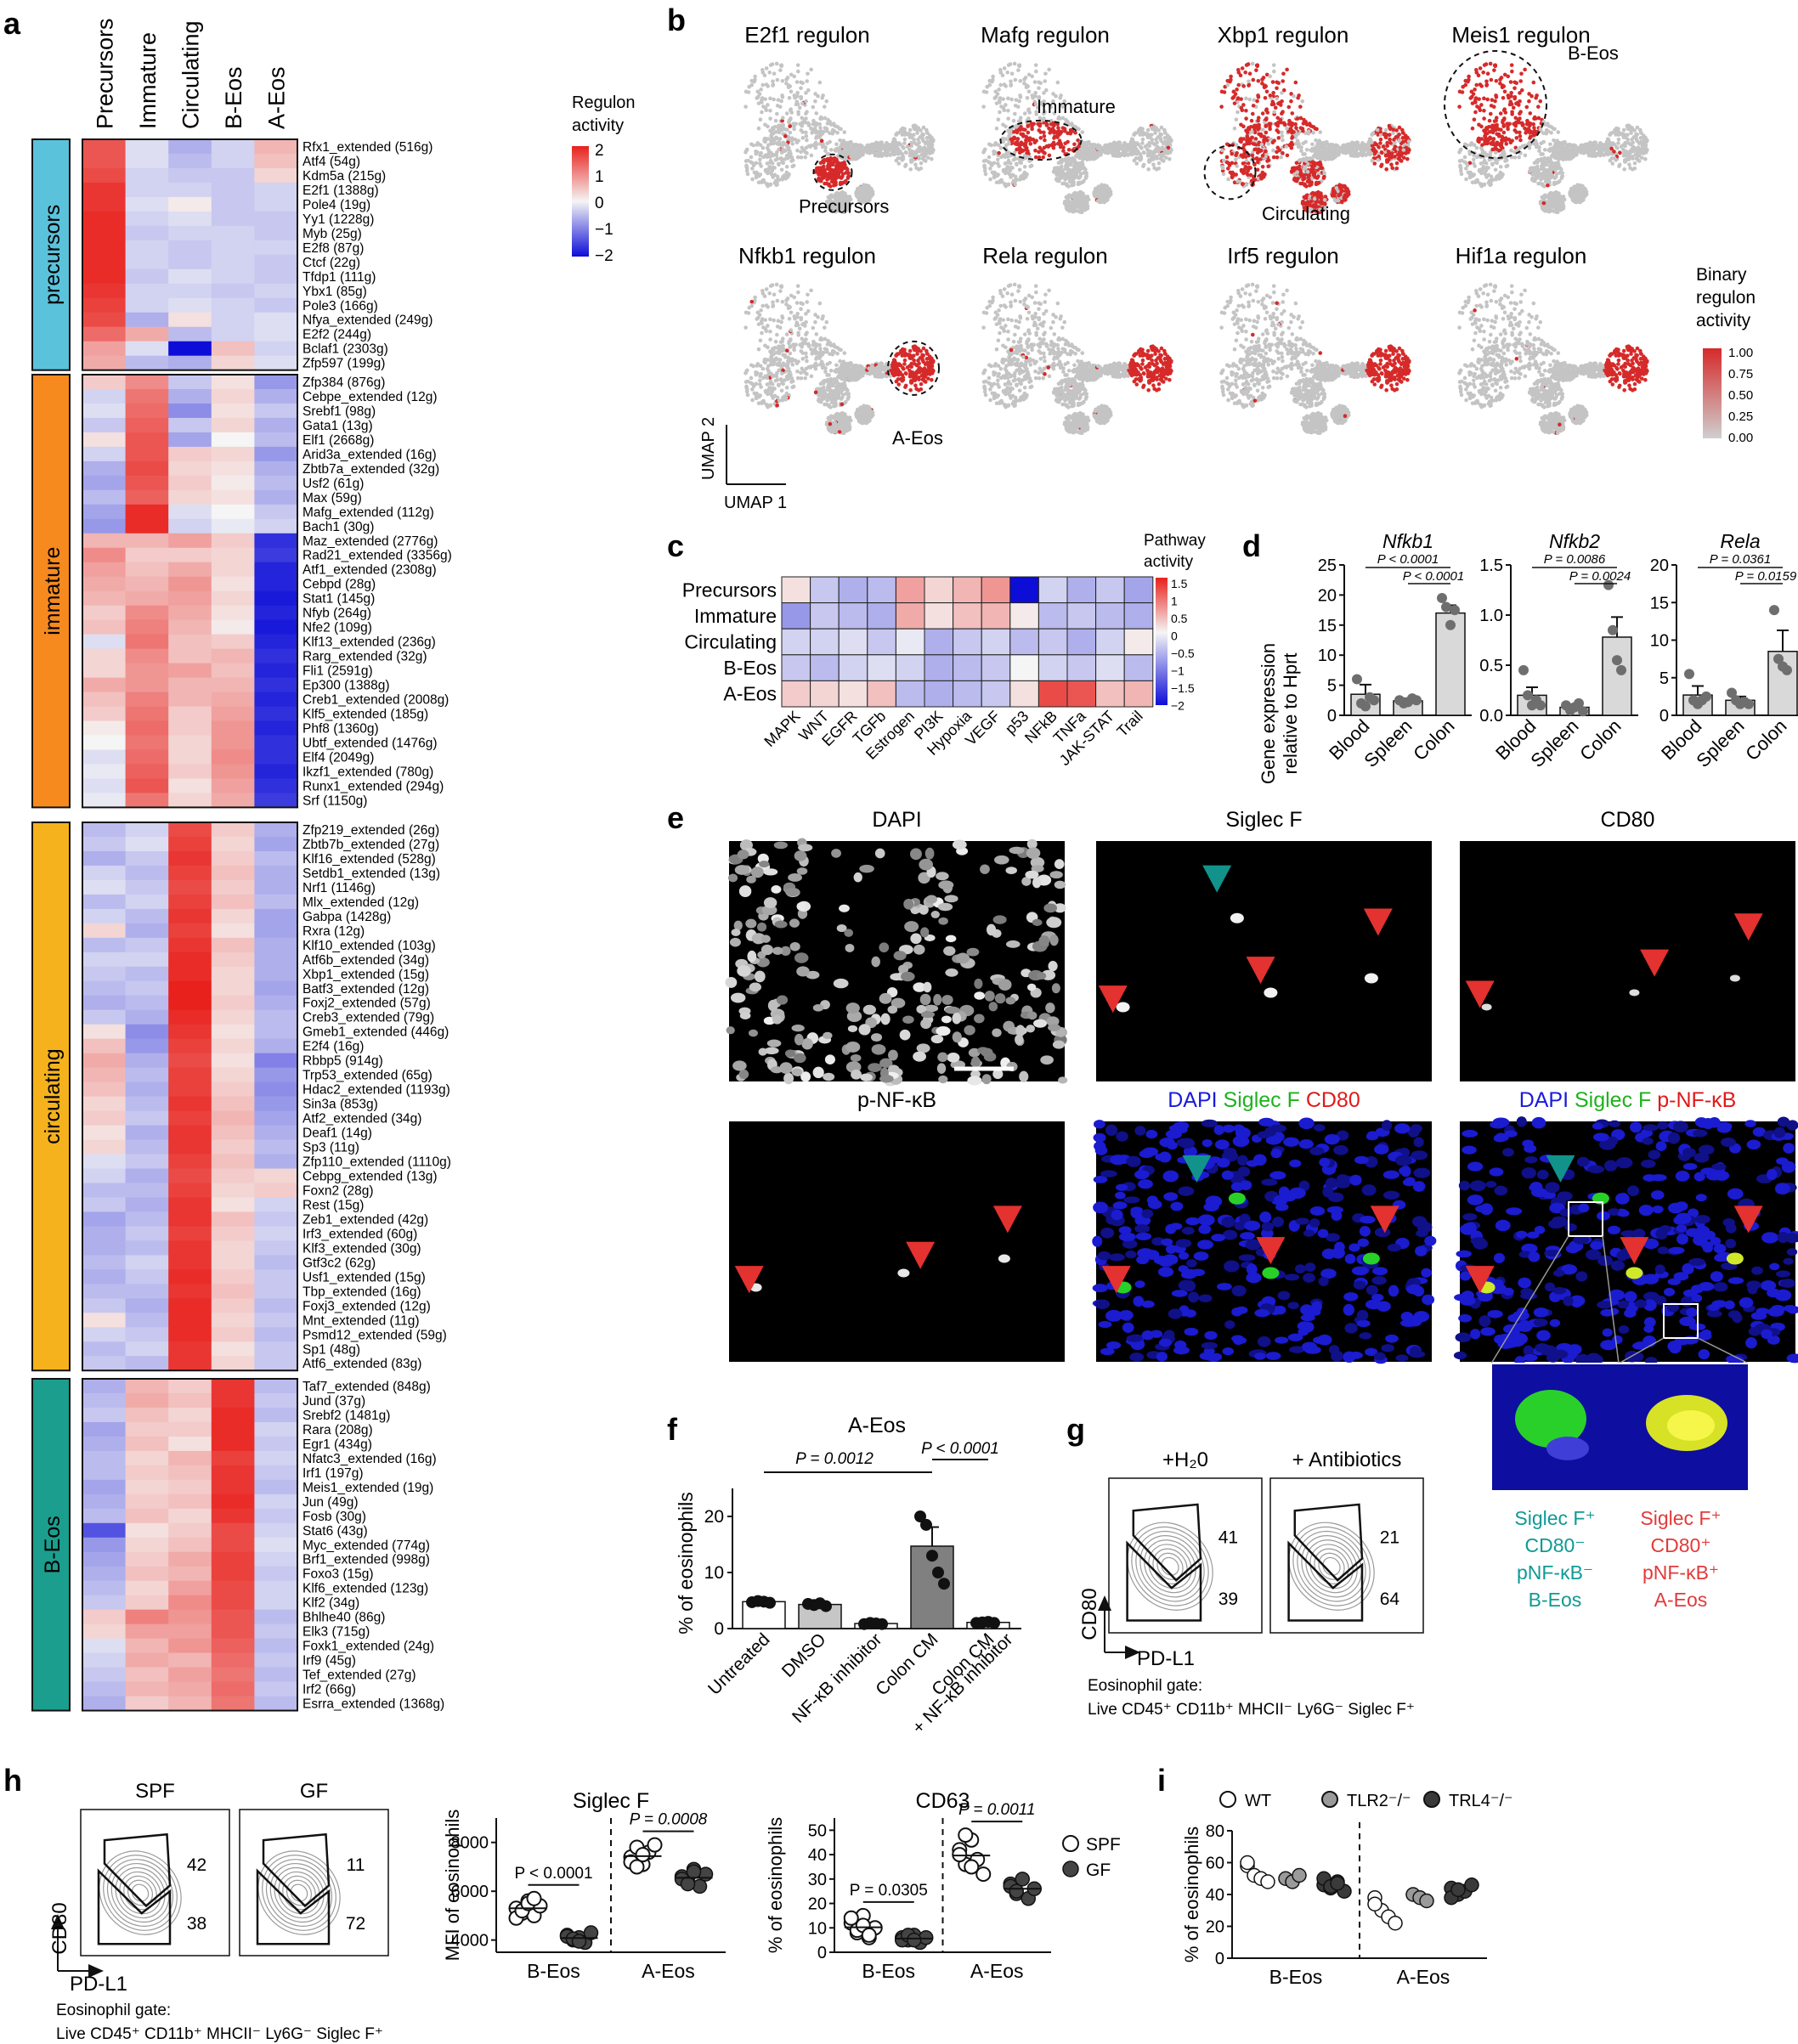 The image size is (1798, 2044). I want to click on heatmap-group-label: precursors, so click(53, 255).